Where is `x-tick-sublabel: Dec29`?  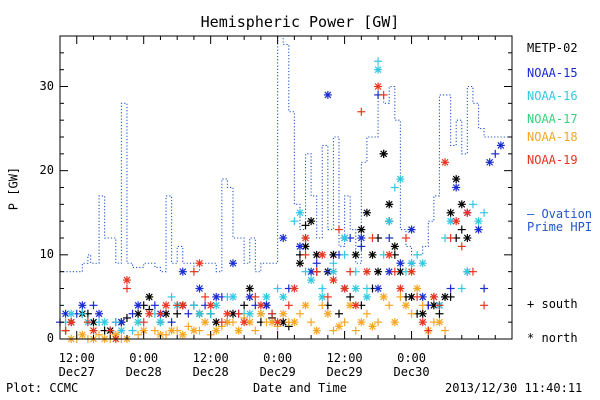 x-tick-sublabel: Dec29 is located at coordinates (344, 372).